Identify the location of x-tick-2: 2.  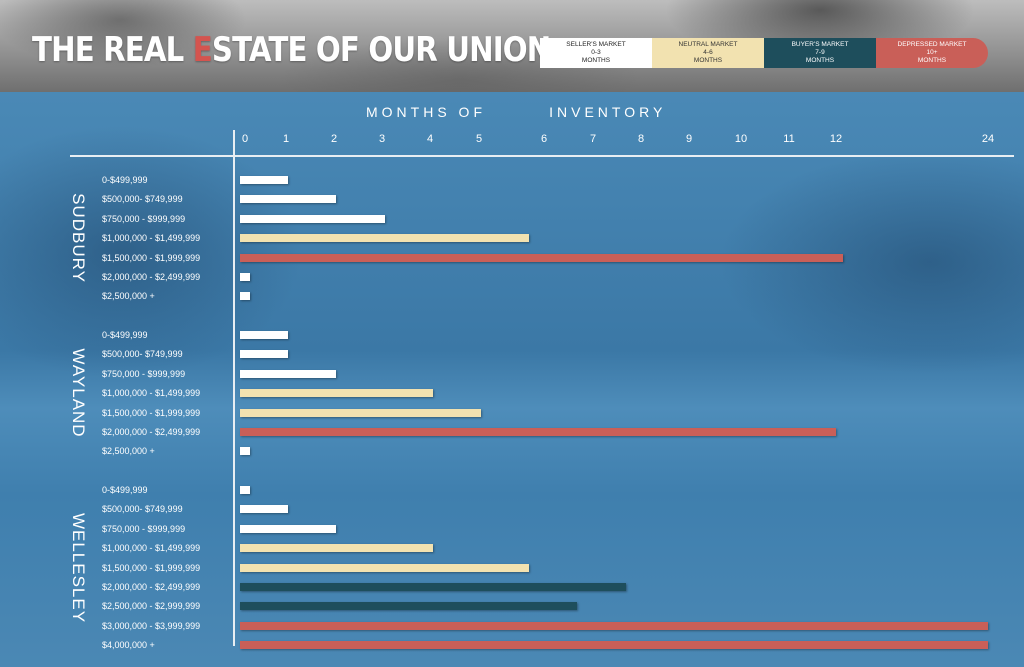
(334, 139).